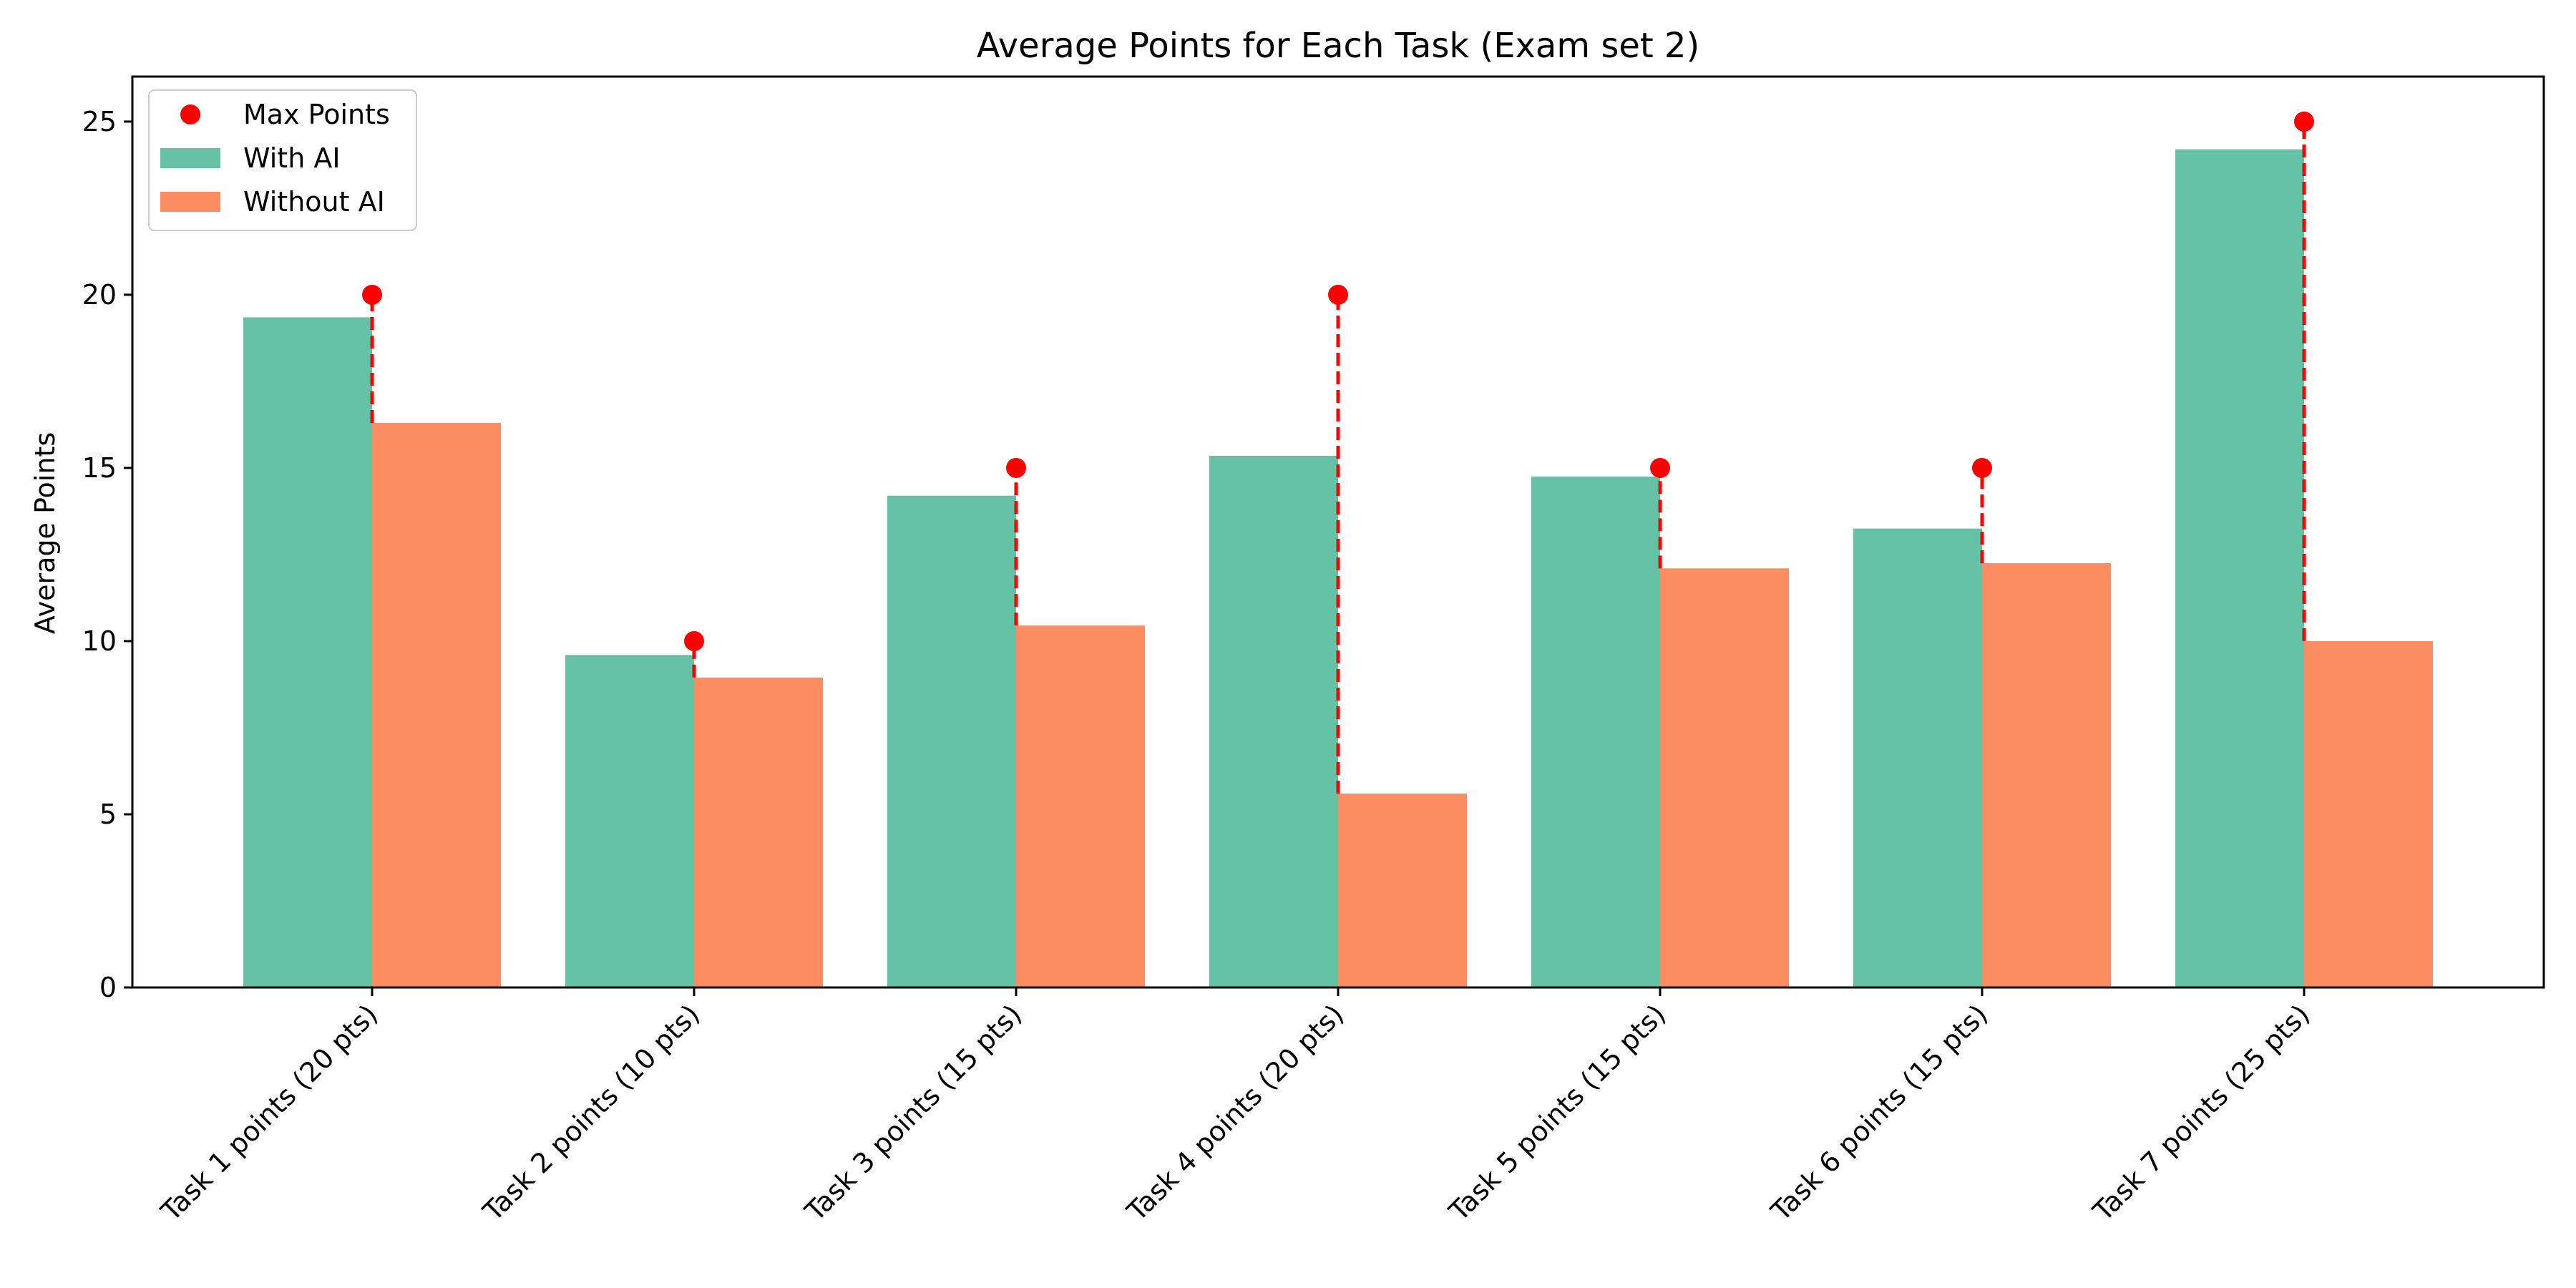  Describe the element at coordinates (913, 1112) in the screenshot. I see `x-tick-label: Task 3 points (15 pts)` at that location.